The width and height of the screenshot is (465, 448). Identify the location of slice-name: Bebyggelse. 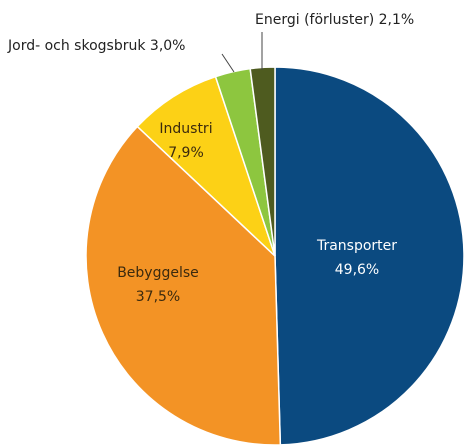
(158, 273).